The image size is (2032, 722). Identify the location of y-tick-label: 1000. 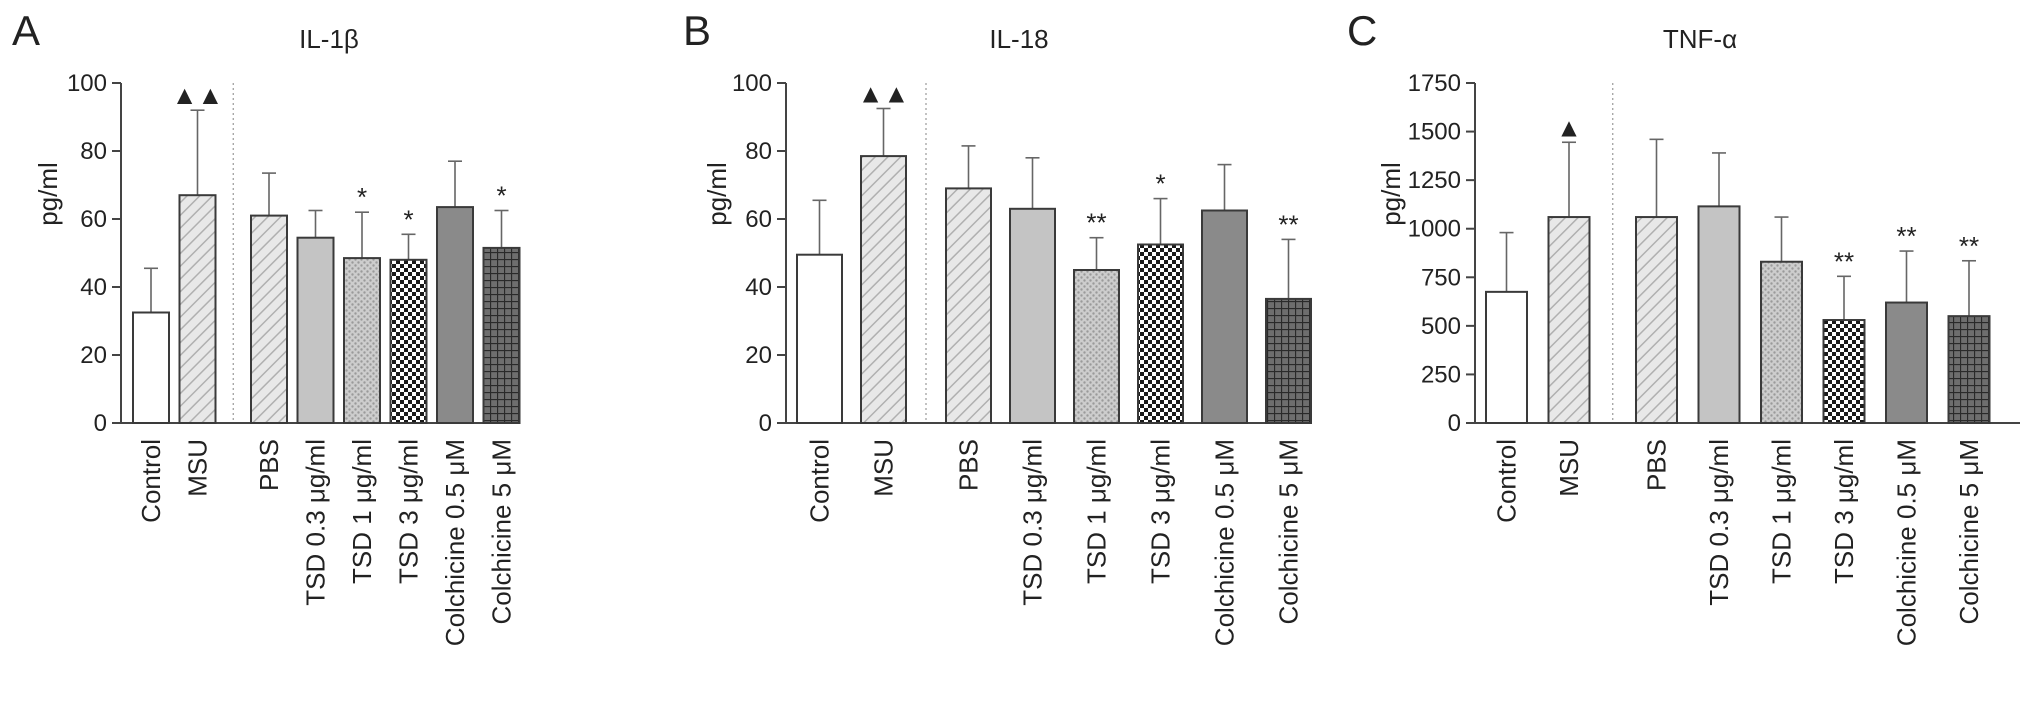
(1434, 229).